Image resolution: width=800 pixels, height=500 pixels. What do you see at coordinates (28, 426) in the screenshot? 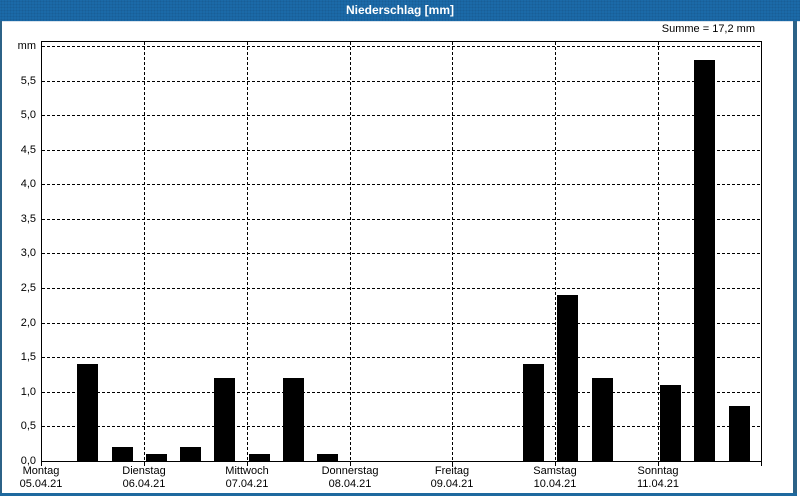
I see `y-axis-tick-label: 0,5` at bounding box center [28, 426].